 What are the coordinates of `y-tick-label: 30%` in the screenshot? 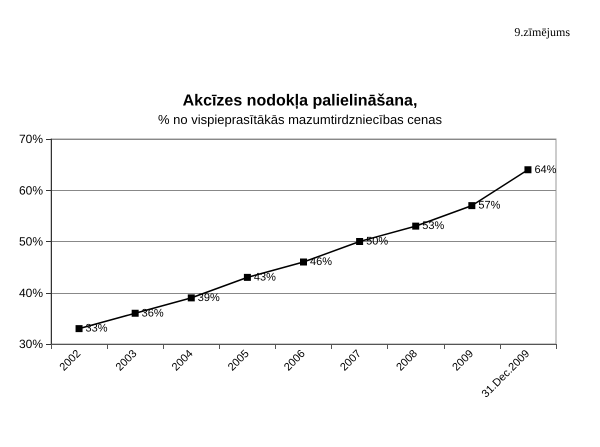 It's located at (31, 344).